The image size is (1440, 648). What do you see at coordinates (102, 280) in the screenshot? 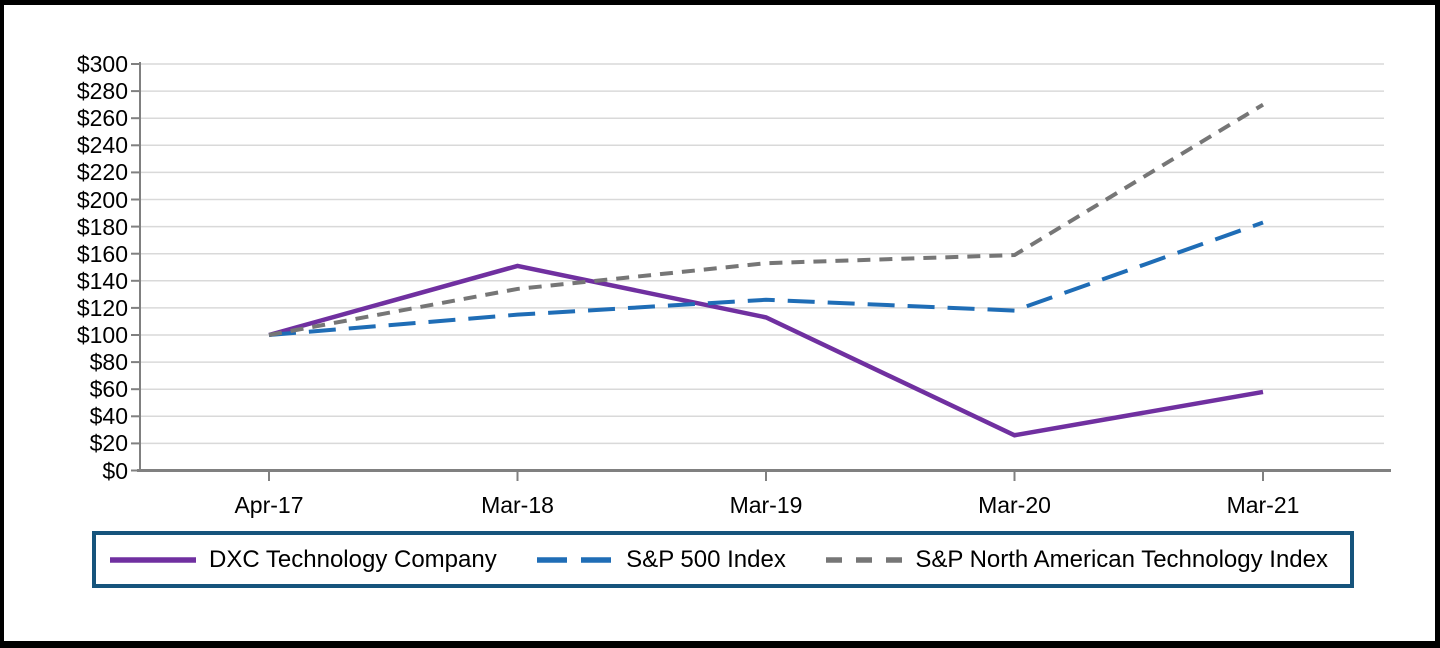
I see `y-axis-tick-label: $140` at bounding box center [102, 280].